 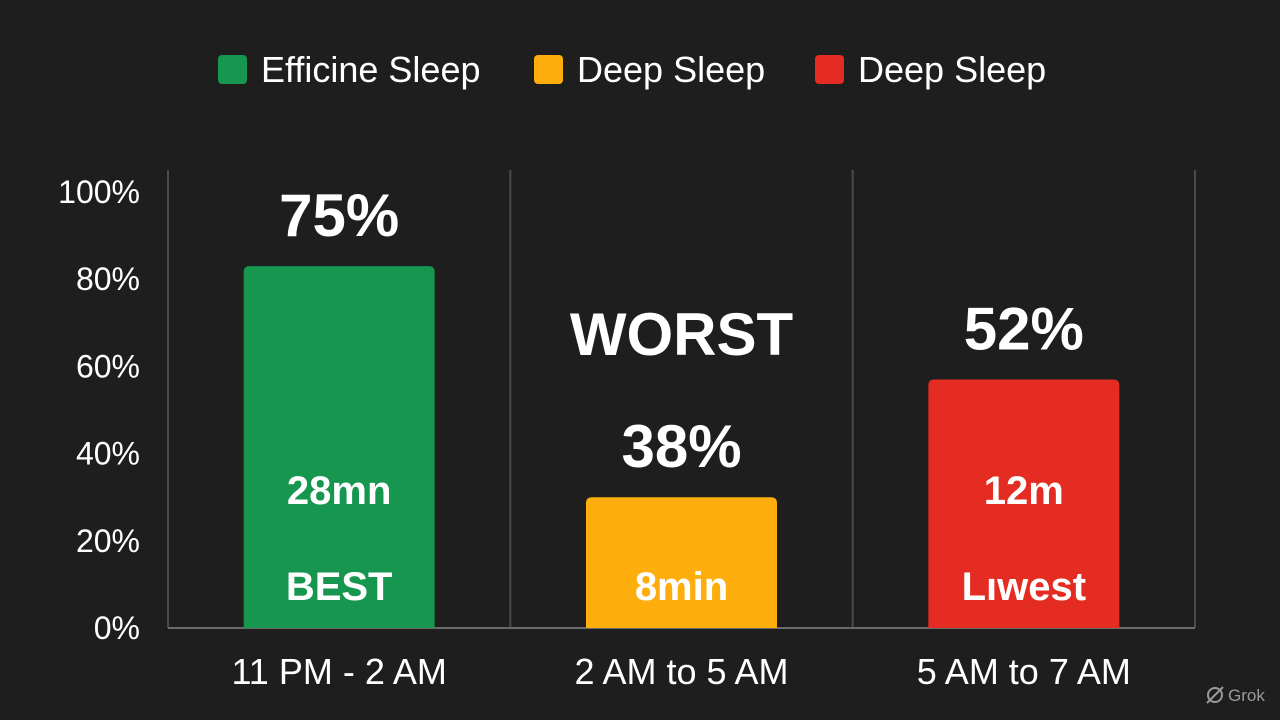 What do you see at coordinates (681, 334) in the screenshot?
I see `bar-top-label: WORST` at bounding box center [681, 334].